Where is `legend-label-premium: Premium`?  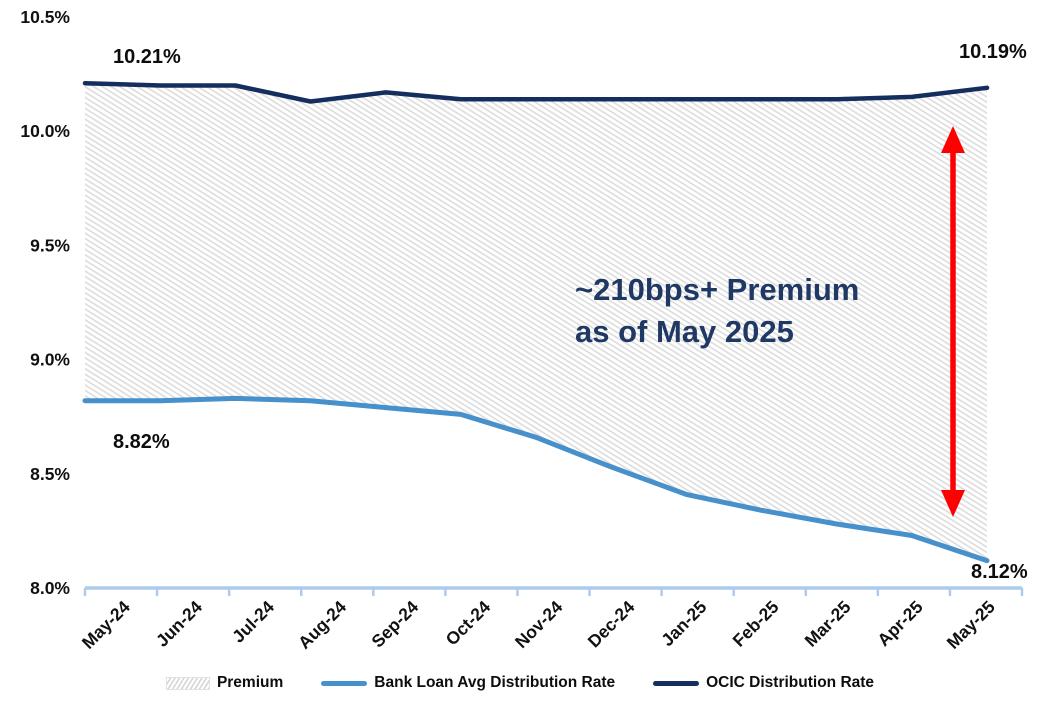 legend-label-premium: Premium is located at coordinates (250, 682).